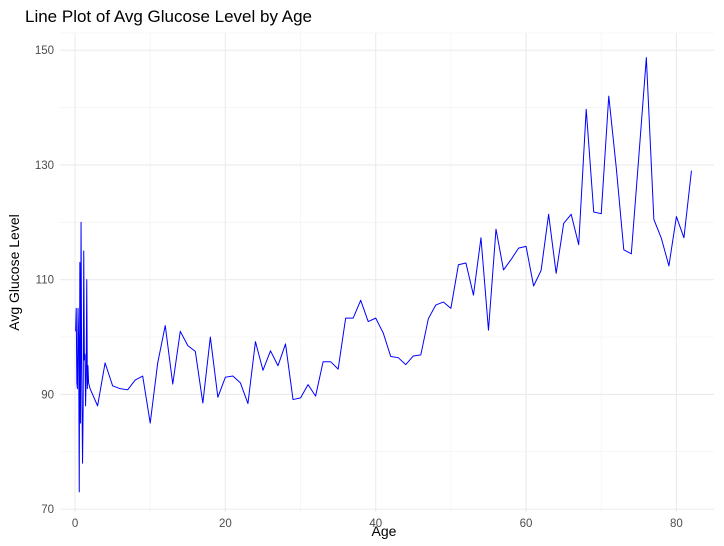  Describe the element at coordinates (44, 166) in the screenshot. I see `y-tick-label: 130` at that location.